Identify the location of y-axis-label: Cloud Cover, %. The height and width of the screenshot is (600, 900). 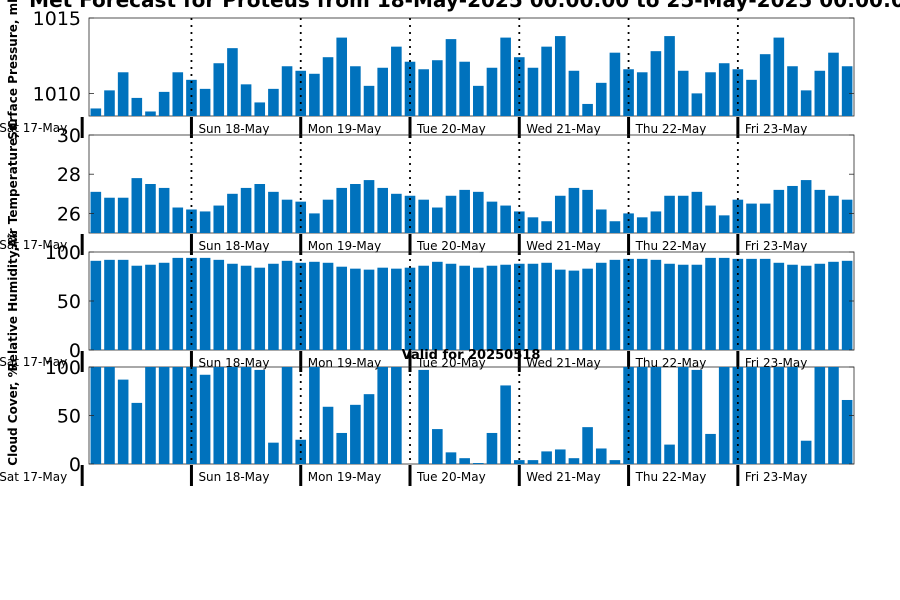
(13, 415).